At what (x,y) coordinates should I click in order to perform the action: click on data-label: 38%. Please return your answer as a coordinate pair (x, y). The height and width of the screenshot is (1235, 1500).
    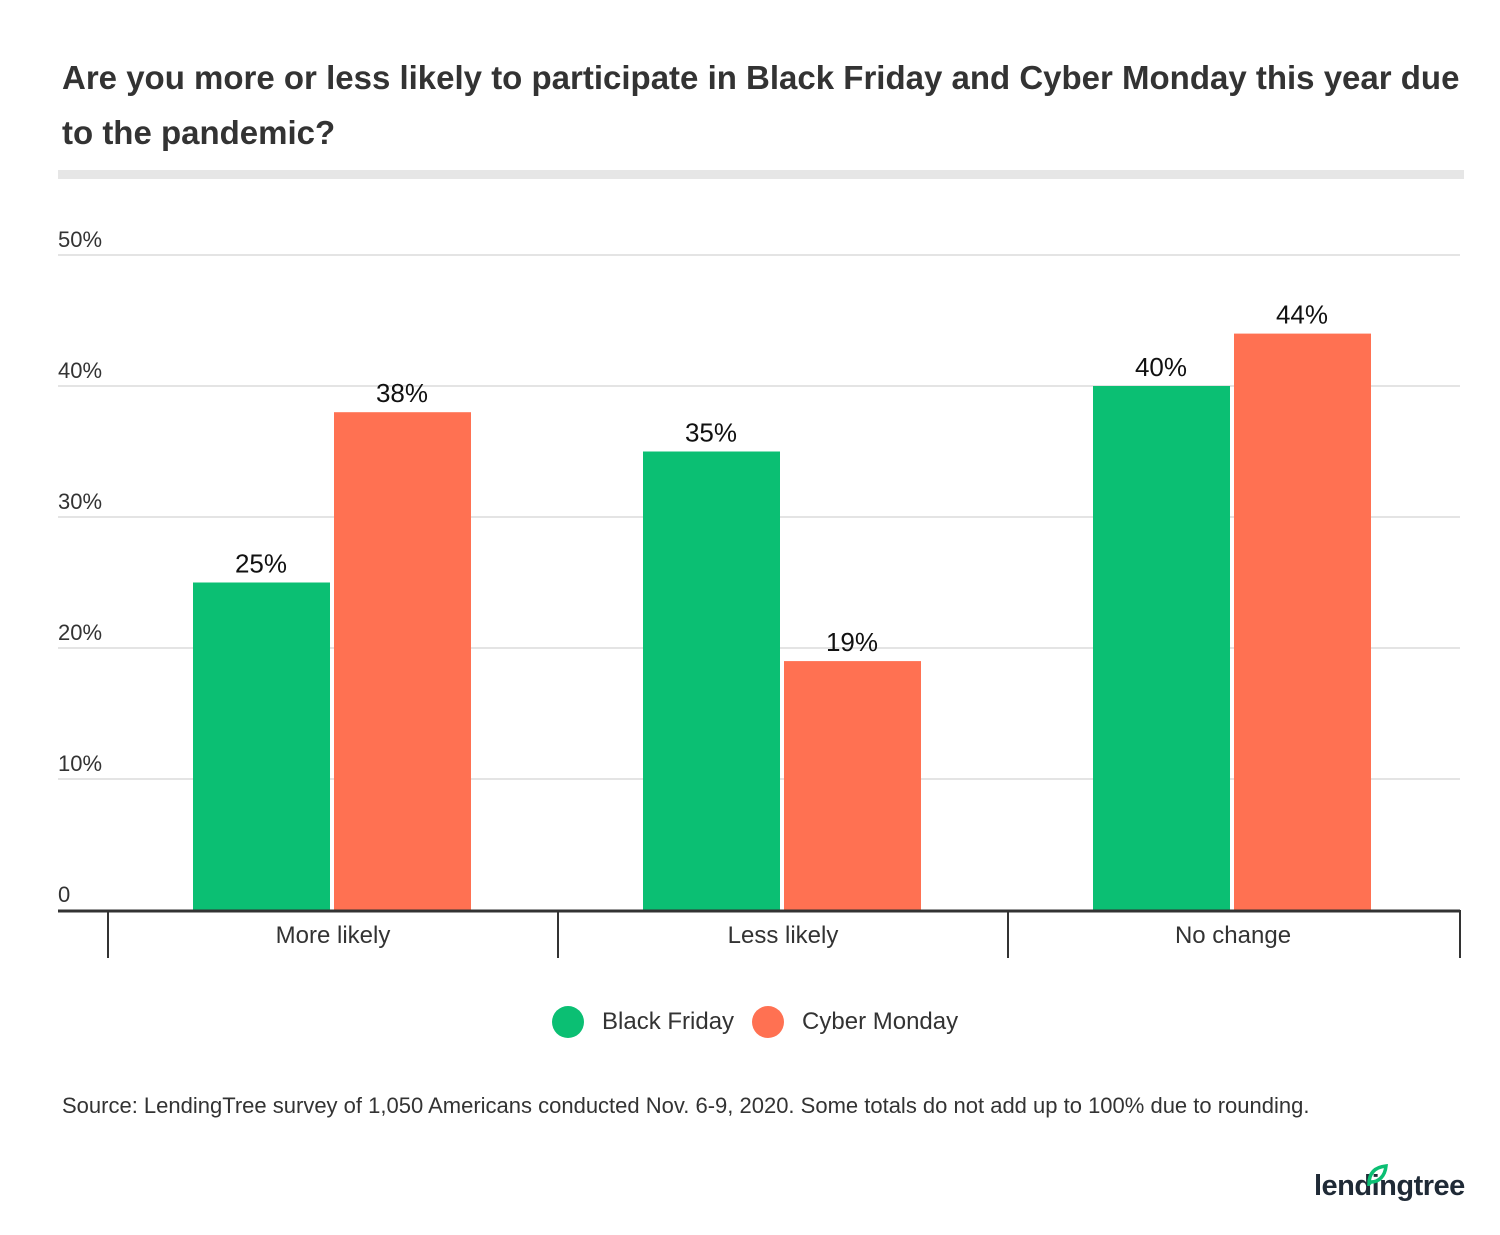
    Looking at the image, I should click on (402, 393).